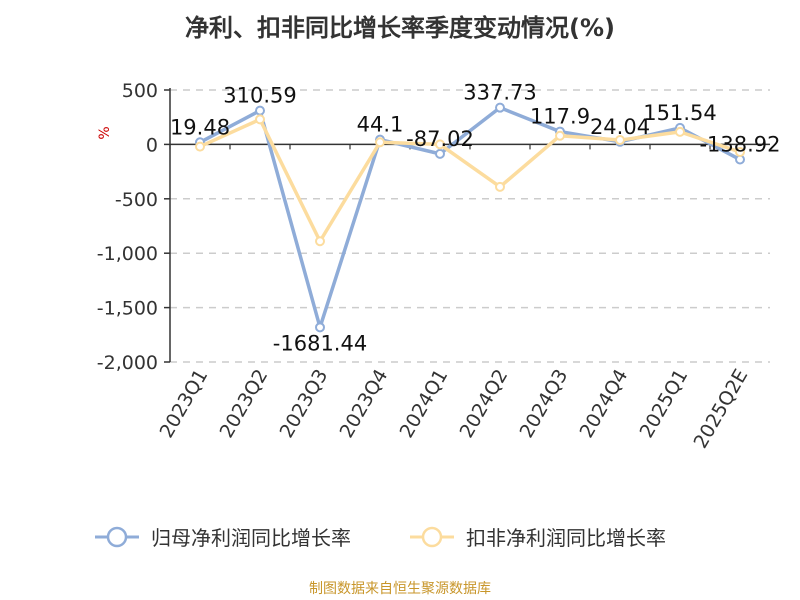 This screenshot has width=800, height=600. I want to click on legend-label-1: 扣非净利润同比增长率, so click(566, 538).